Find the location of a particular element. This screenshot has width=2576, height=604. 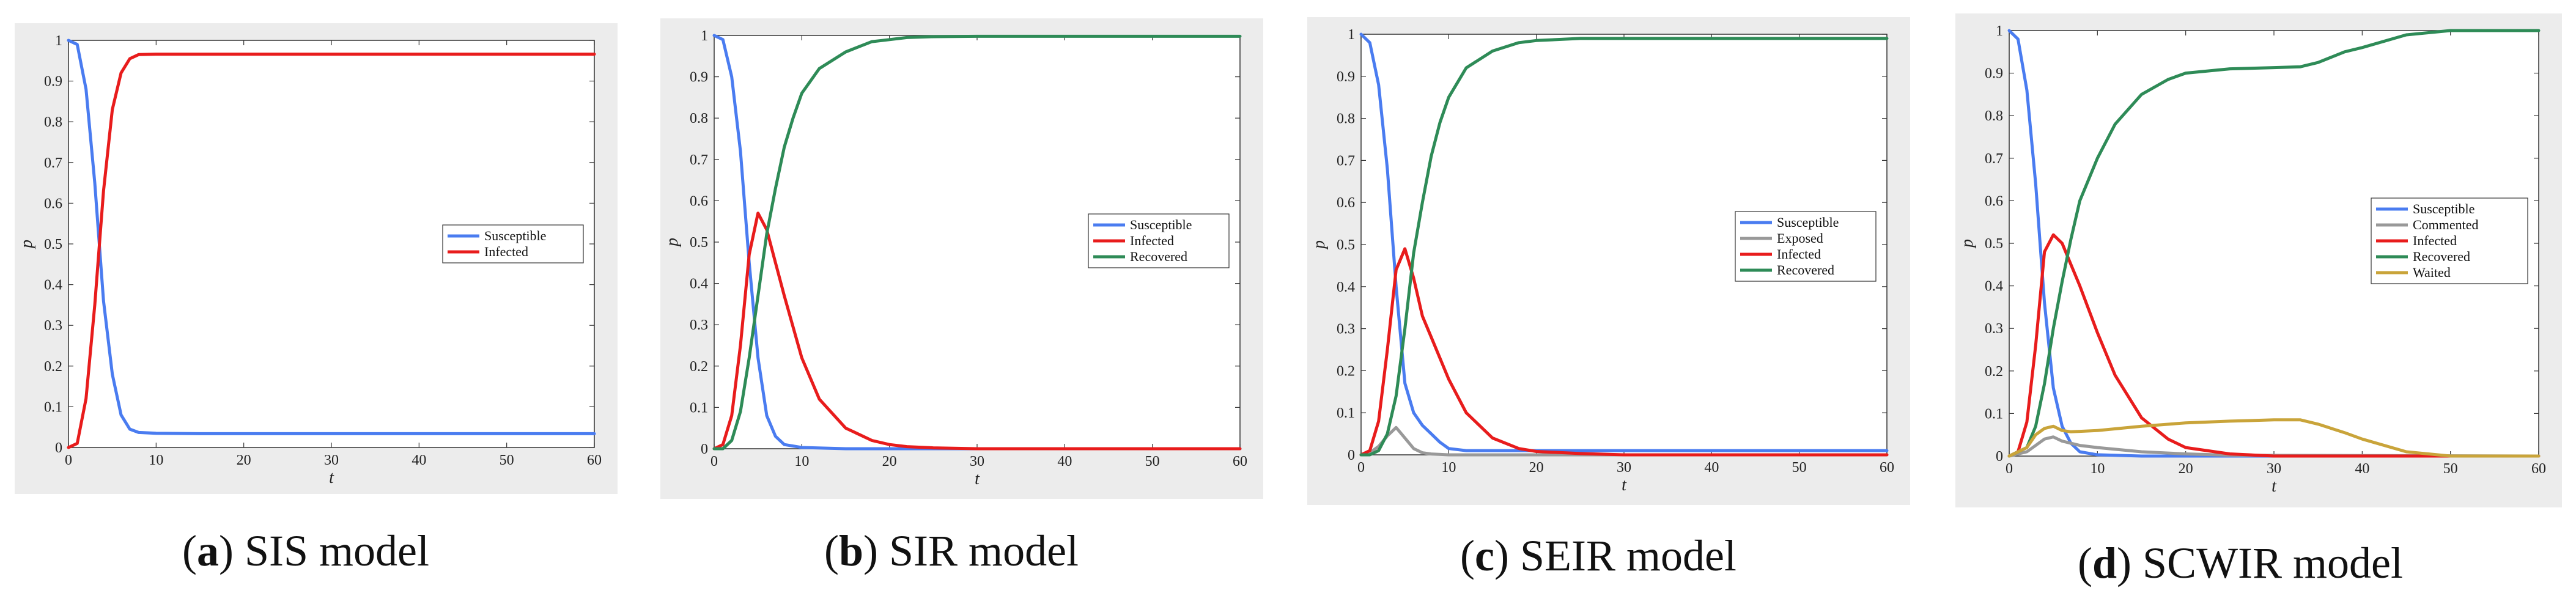

caption-b: (b) SIR model is located at coordinates (951, 550).